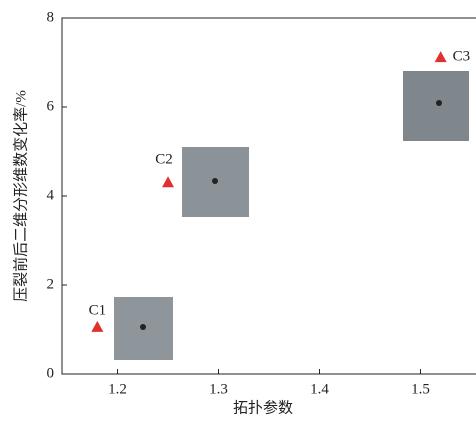 The width and height of the screenshot is (476, 427). What do you see at coordinates (51, 195) in the screenshot?
I see `y-tick-label: 4` at bounding box center [51, 195].